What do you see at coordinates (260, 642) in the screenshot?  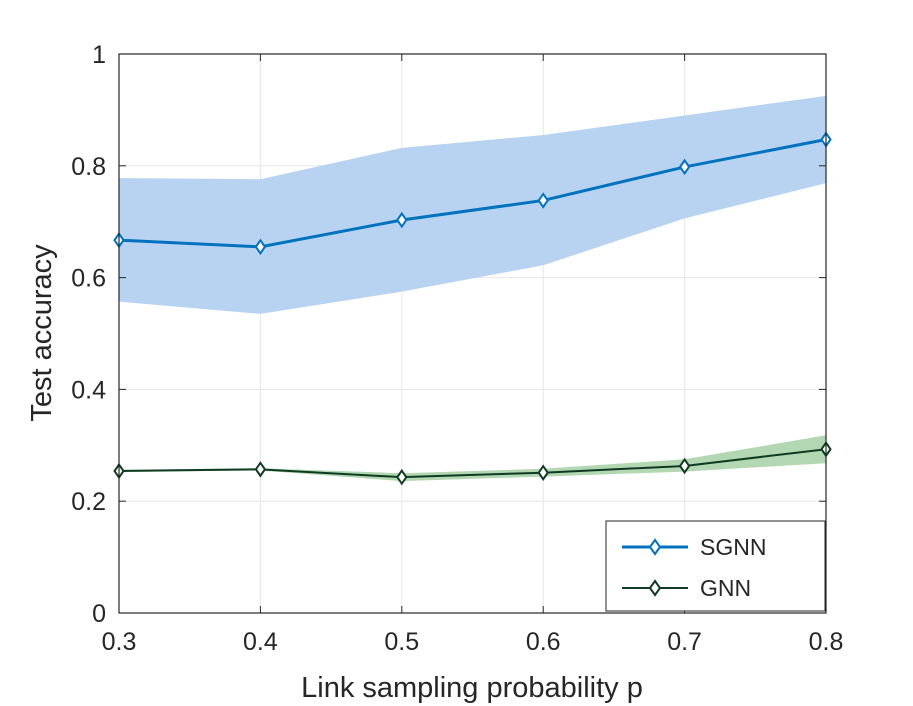 I see `x-tick-label: 0.4` at bounding box center [260, 642].